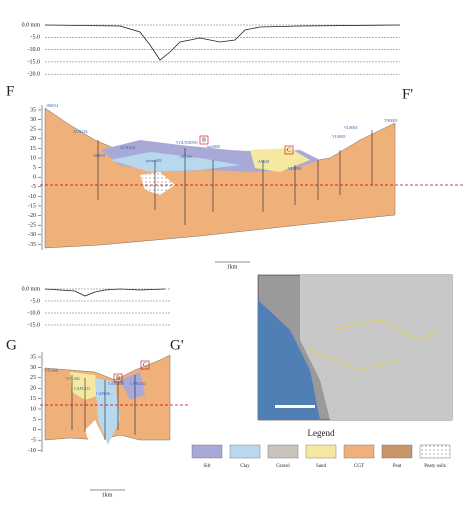  Describe the element at coordinates (116, 383) in the screenshot. I see `well-label: CAPL008` at that location.